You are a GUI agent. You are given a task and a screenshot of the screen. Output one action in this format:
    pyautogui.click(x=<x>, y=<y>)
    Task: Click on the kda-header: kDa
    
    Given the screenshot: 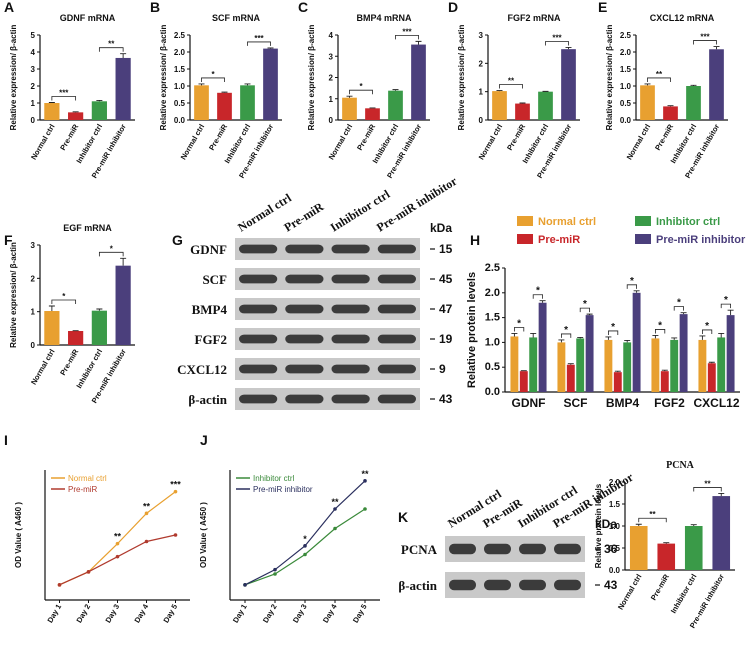 What is the action you would take?
    pyautogui.click(x=441, y=228)
    